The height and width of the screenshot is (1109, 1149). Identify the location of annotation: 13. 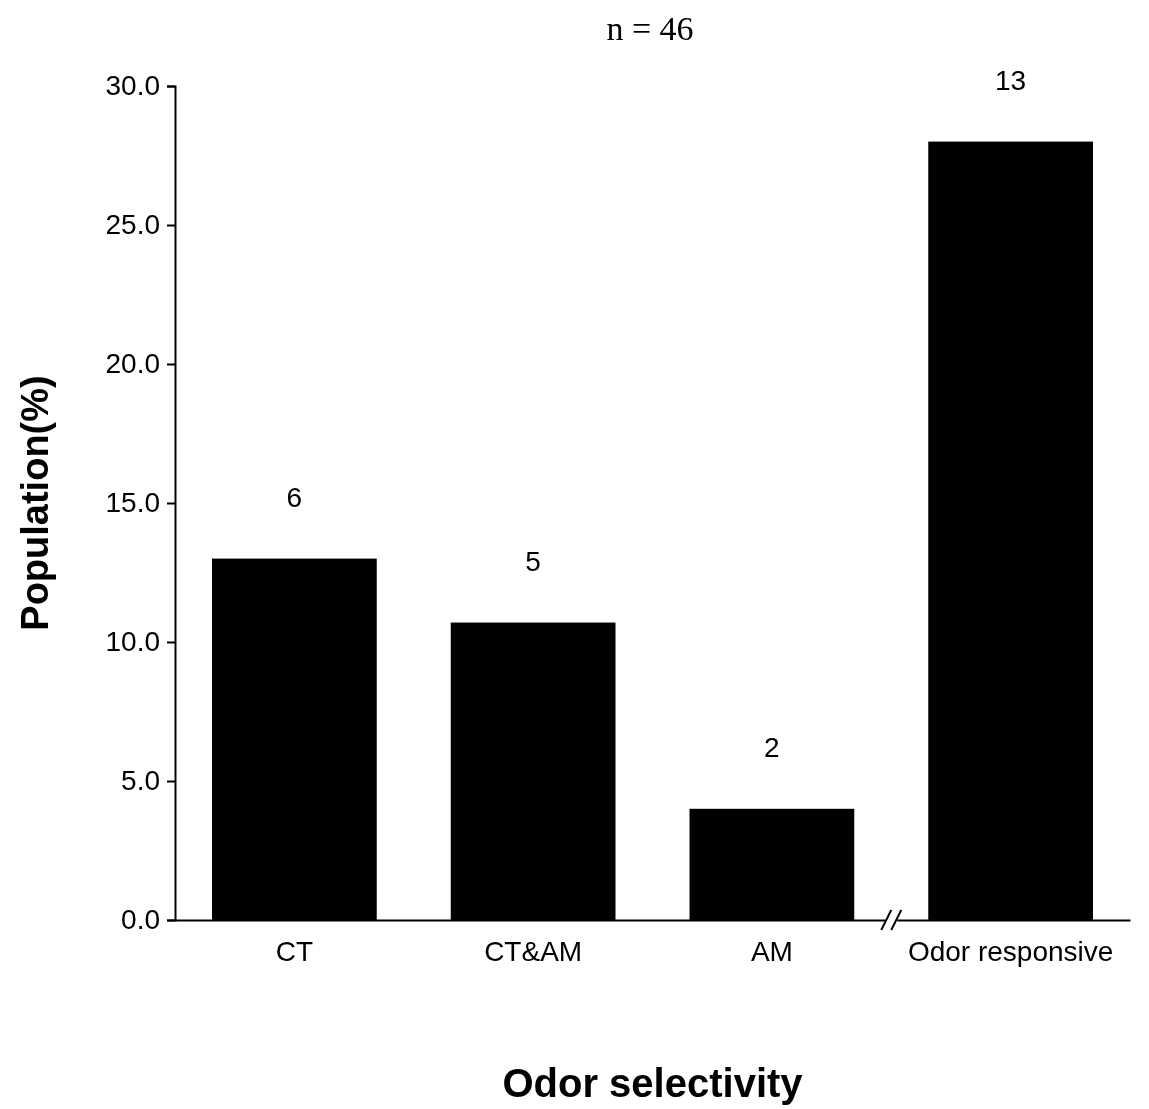
(1011, 80).